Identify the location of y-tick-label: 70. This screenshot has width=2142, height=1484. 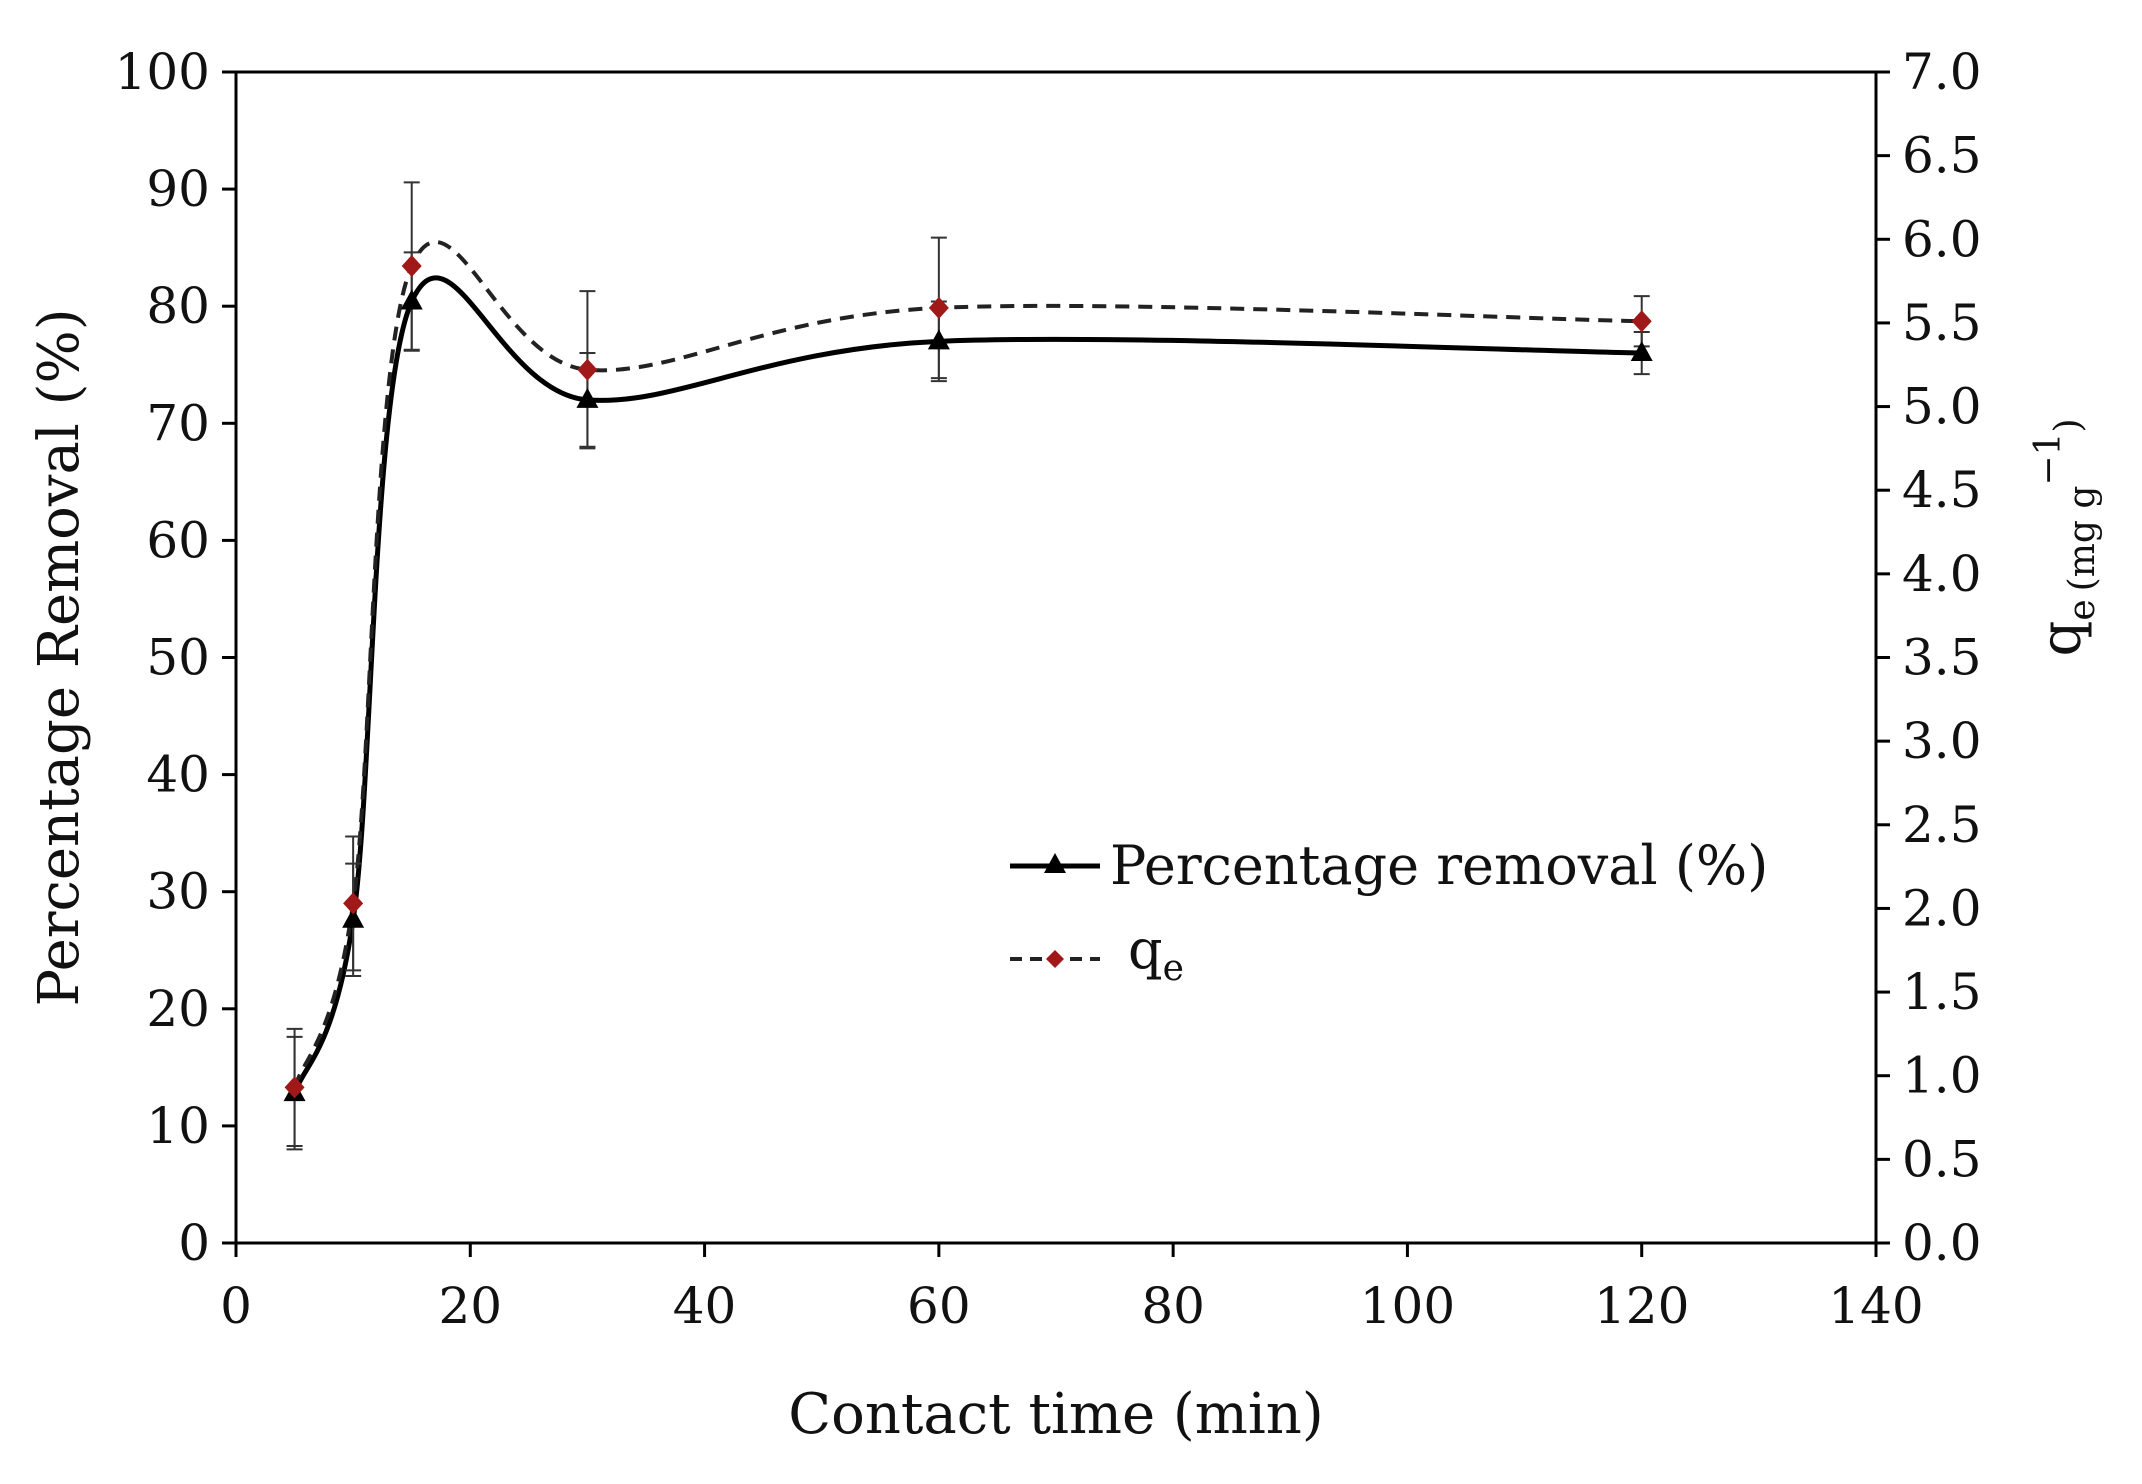
(178, 423).